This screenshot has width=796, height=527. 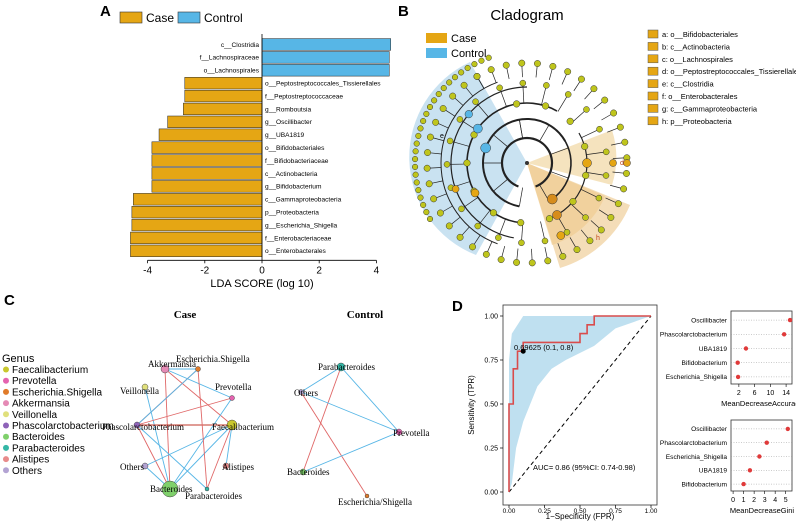 What do you see at coordinates (584, 467) in the screenshot?
I see `roc-auc-label: AUC= 0.86 (95%CI: 0.74-0.98)` at bounding box center [584, 467].